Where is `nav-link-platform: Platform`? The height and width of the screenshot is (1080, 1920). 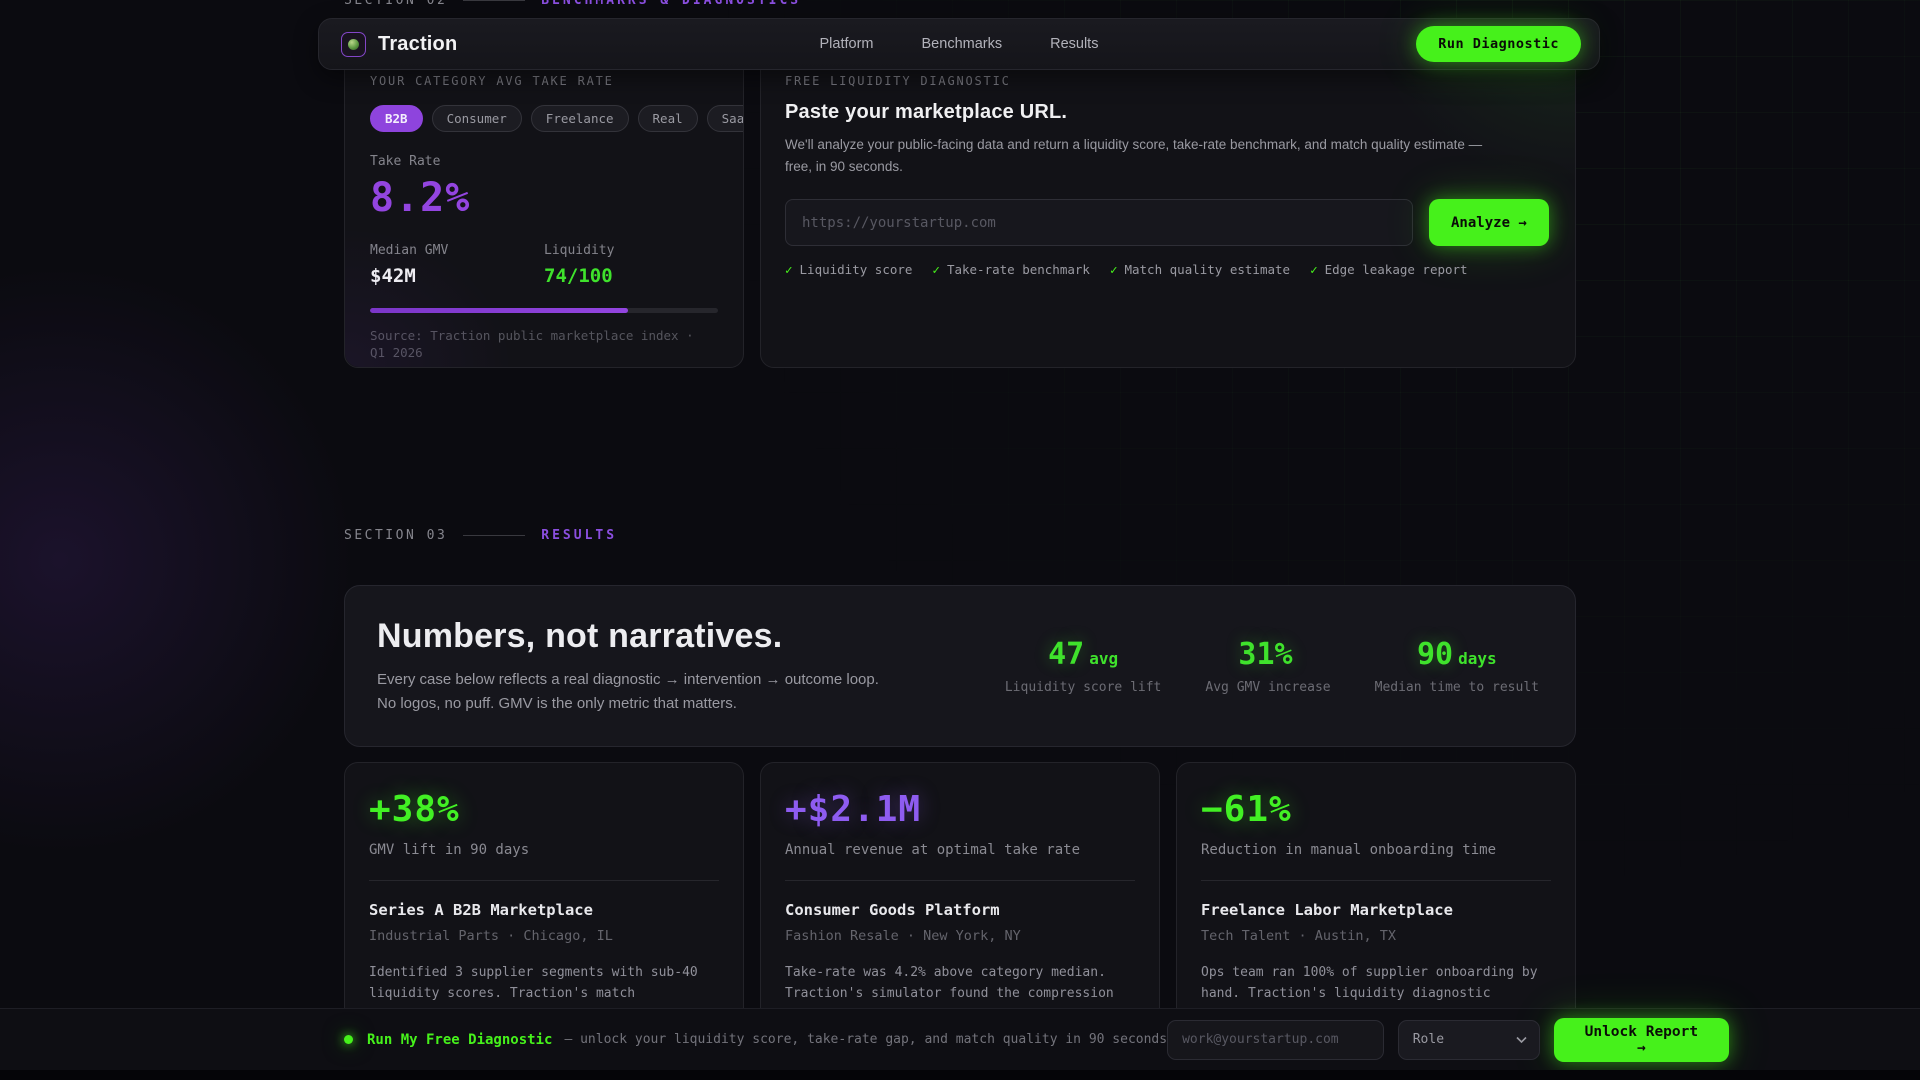
nav-link-platform: Platform is located at coordinates (846, 44).